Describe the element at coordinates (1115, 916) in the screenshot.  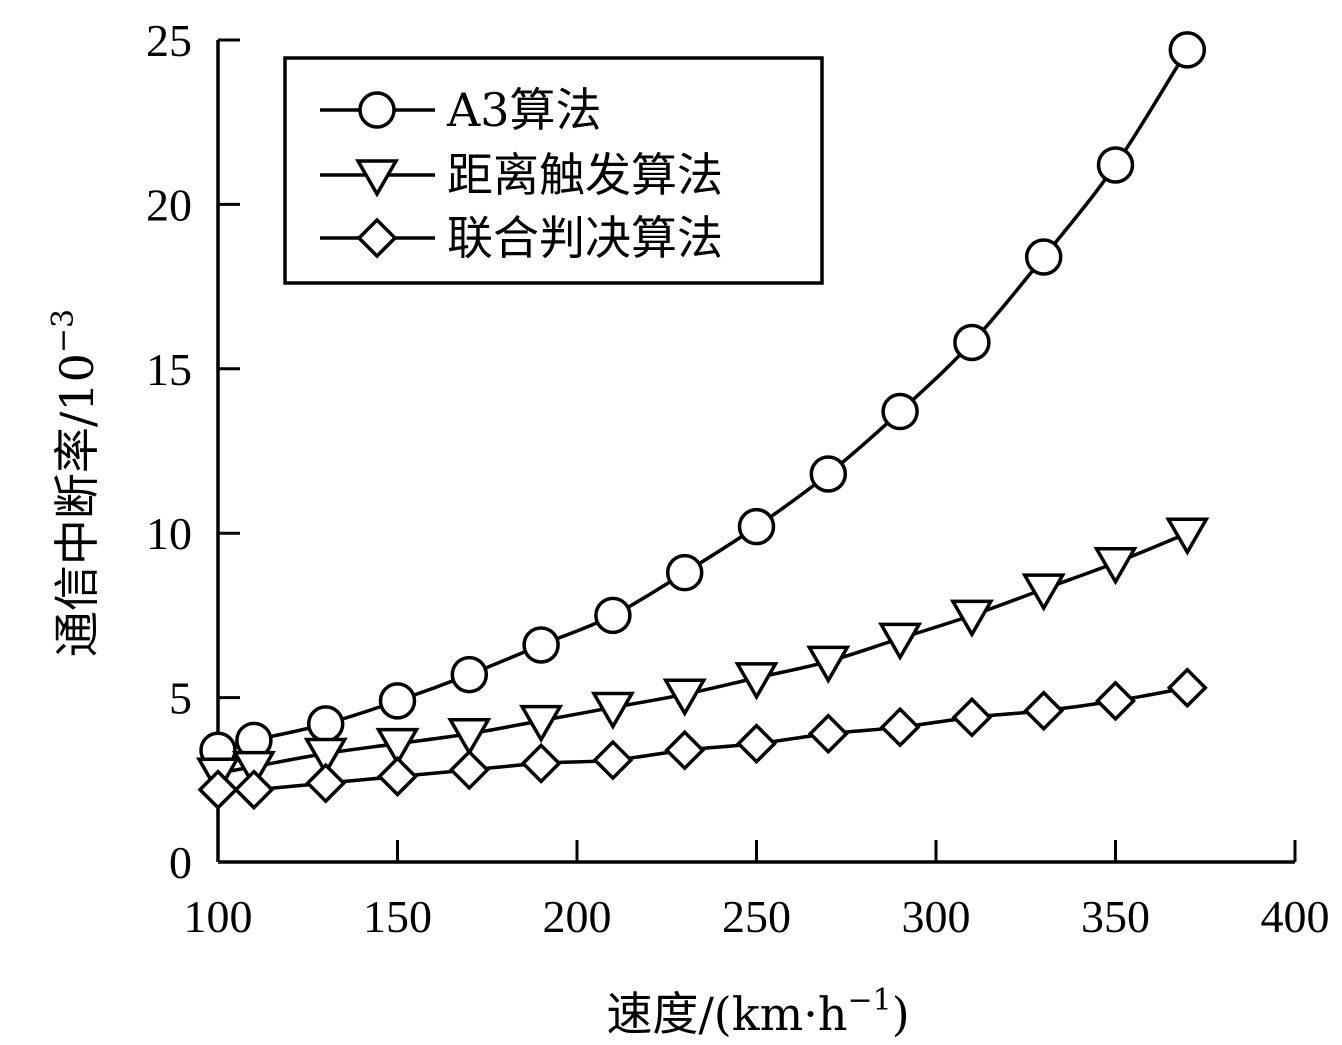
I see `x-tick-label: 350` at that location.